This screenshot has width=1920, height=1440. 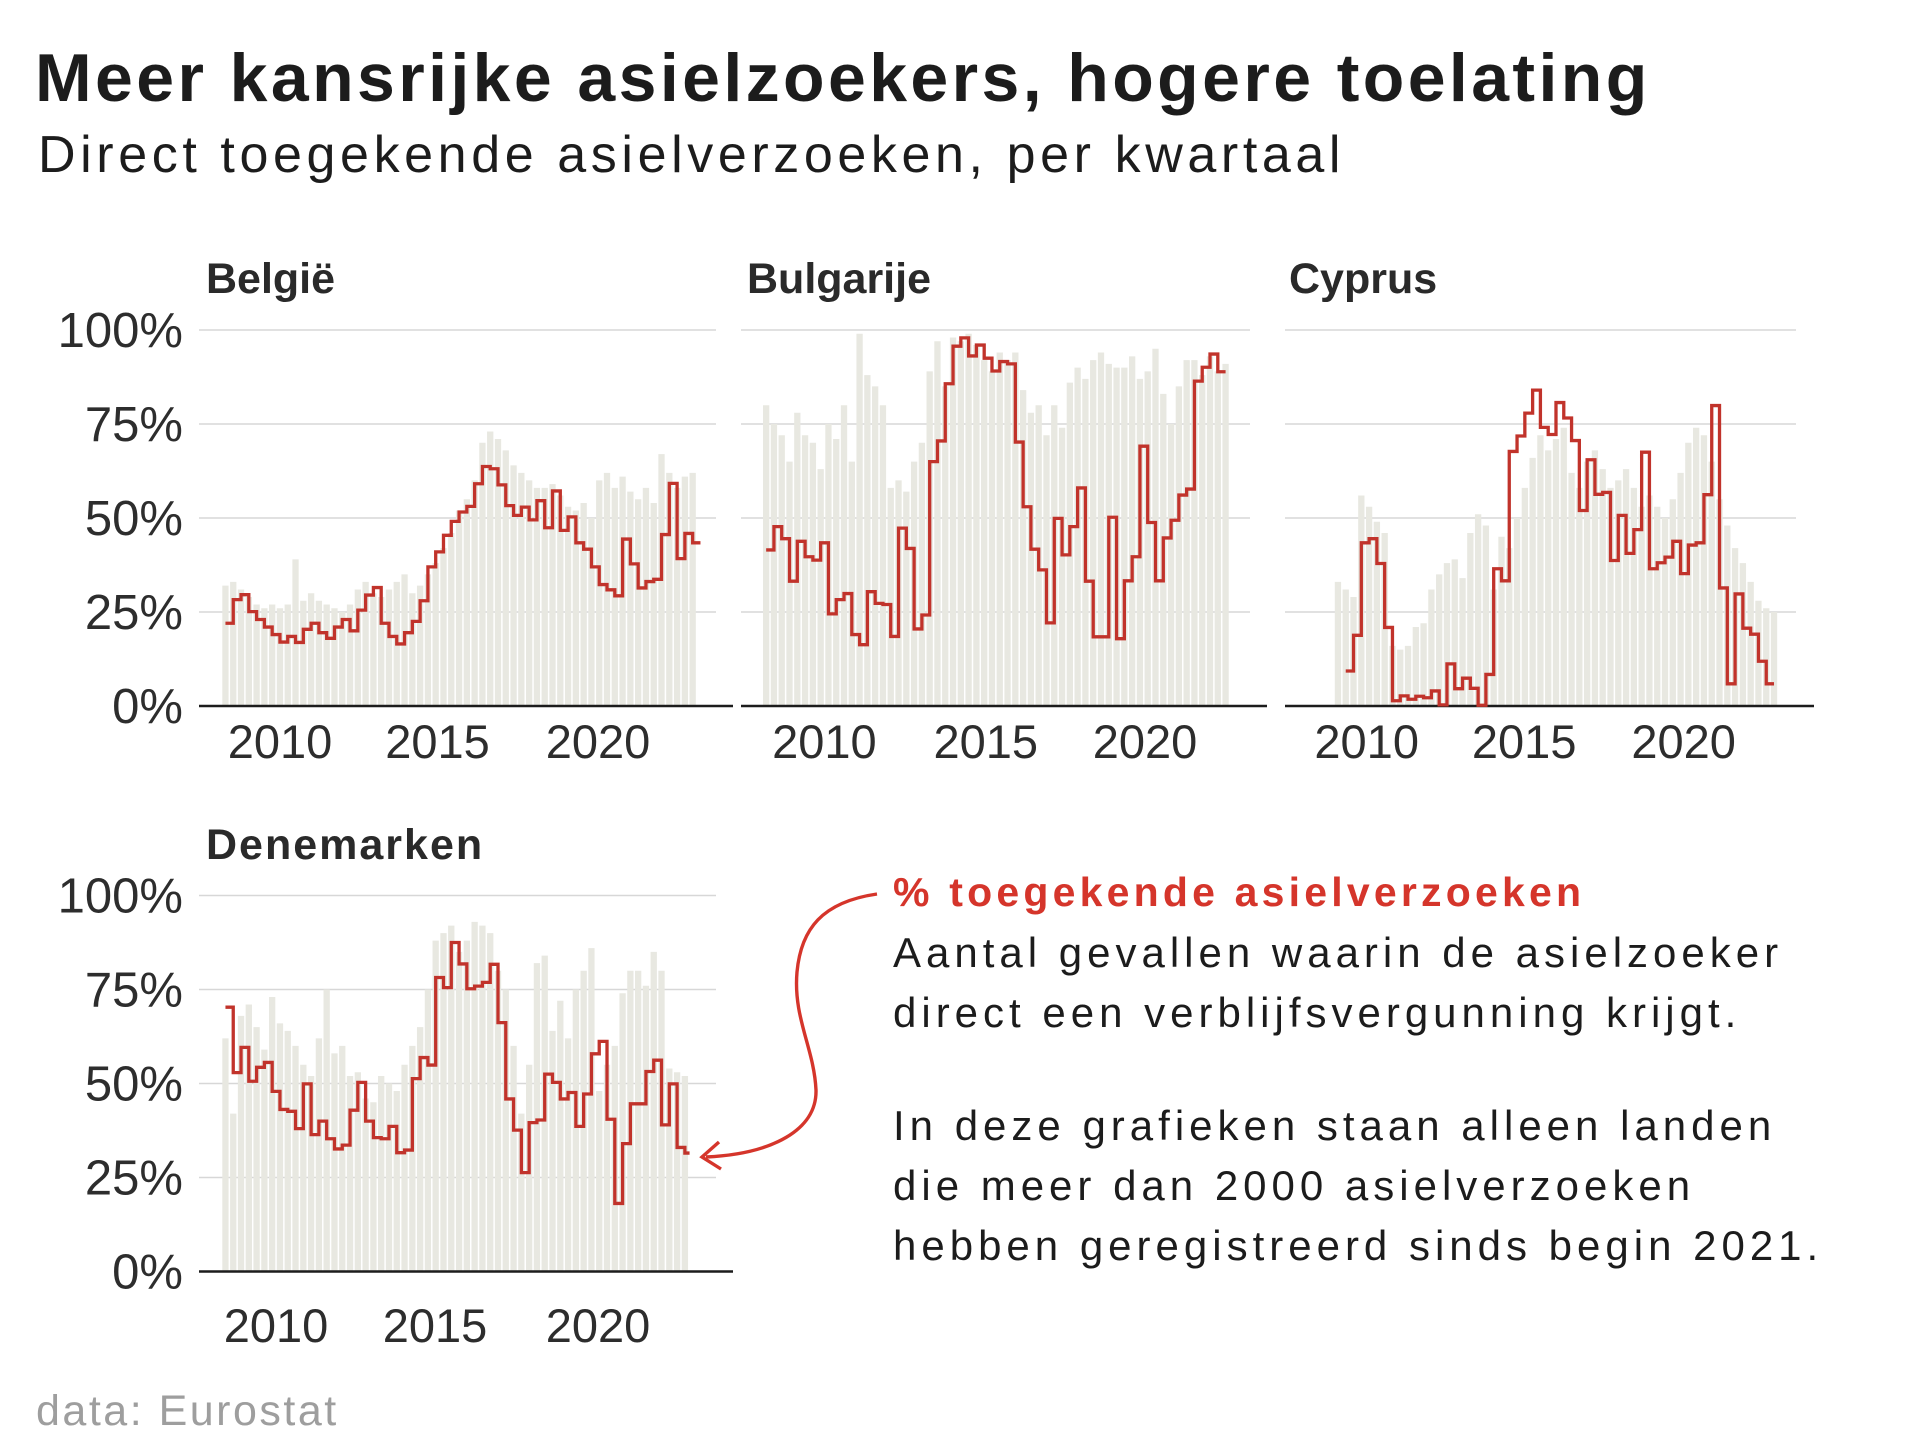 What do you see at coordinates (1239, 892) in the screenshot?
I see `svg-text: % toegekende asielverzoeken` at bounding box center [1239, 892].